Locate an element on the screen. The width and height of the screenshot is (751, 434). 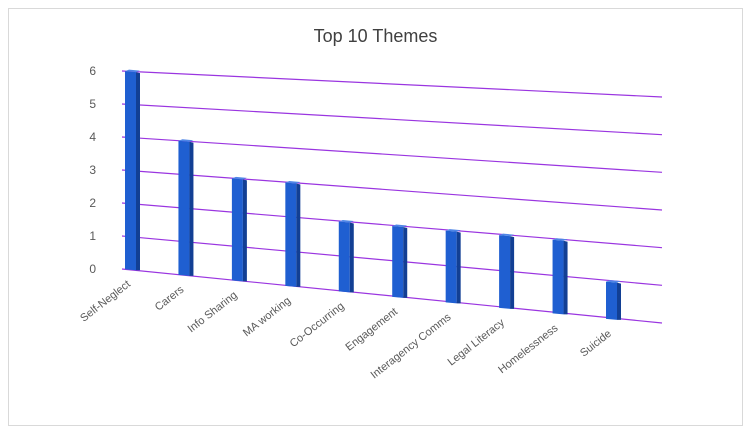
x-tick-label: Engagement is located at coordinates (372, 330).